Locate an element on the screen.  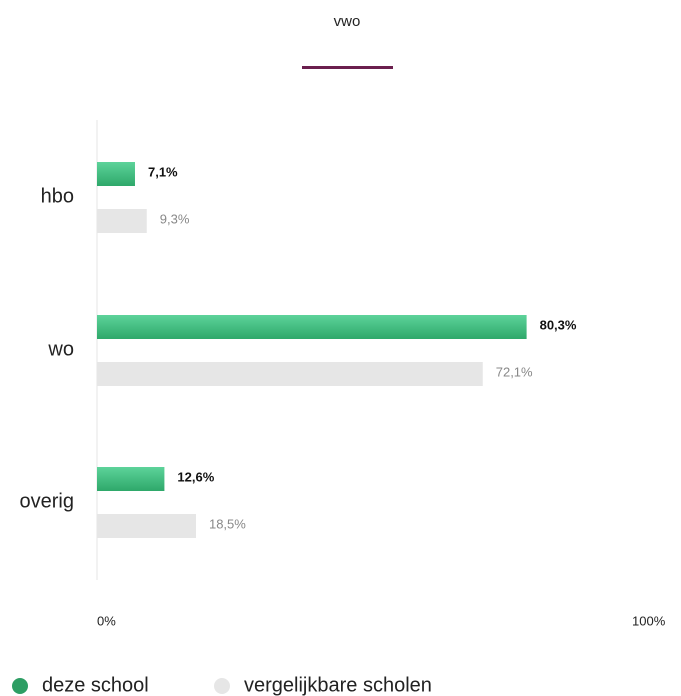
x-tick-label: 0% is located at coordinates (106, 620).